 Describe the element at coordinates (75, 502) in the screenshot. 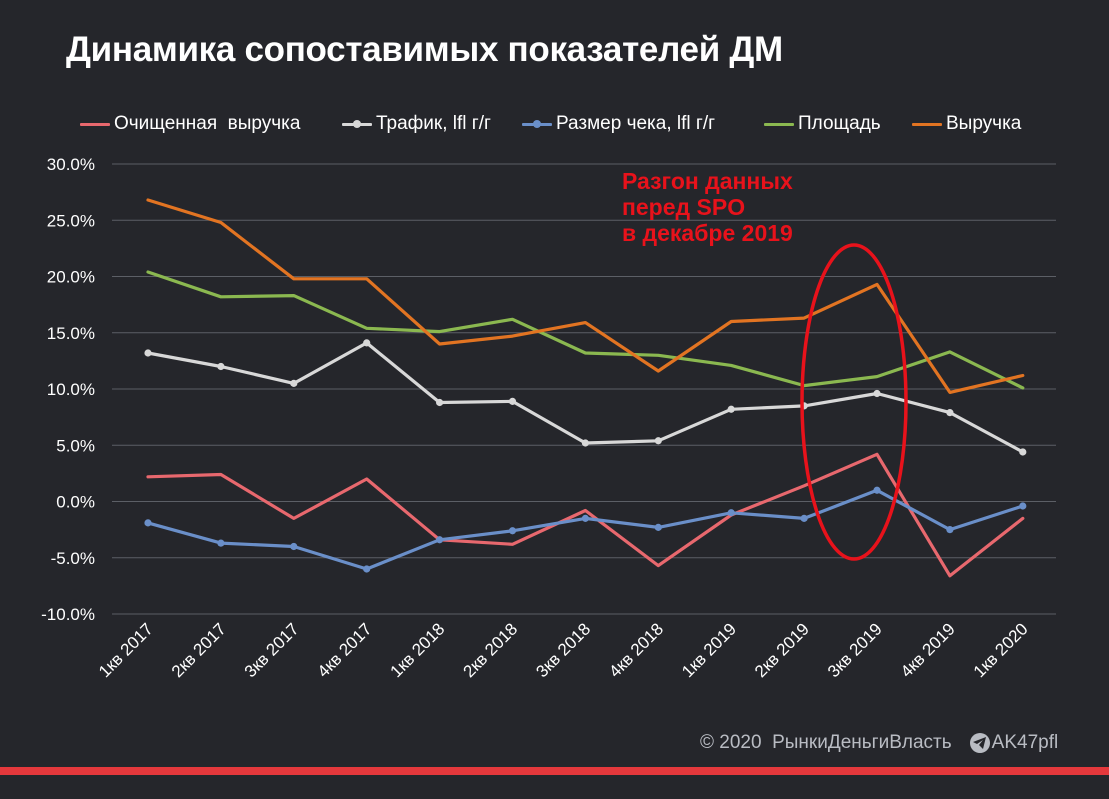

I see `y-tick-label: 0.0%` at that location.